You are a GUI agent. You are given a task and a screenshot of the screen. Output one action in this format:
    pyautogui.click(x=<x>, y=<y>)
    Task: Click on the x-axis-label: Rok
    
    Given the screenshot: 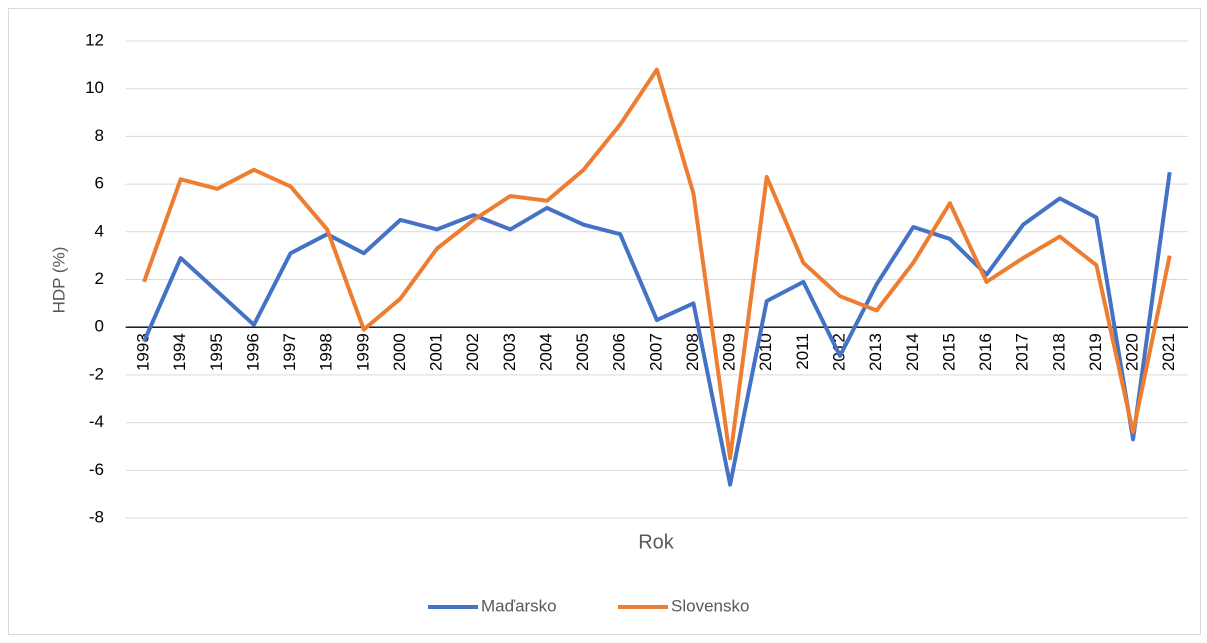 What is the action you would take?
    pyautogui.click(x=656, y=542)
    